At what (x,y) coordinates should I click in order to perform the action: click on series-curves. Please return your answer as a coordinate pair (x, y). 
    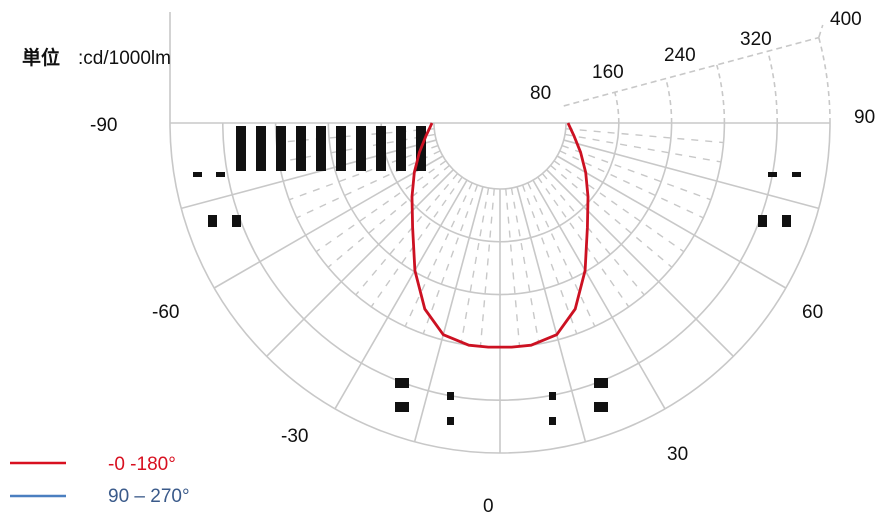
    Looking at the image, I should click on (500, 235).